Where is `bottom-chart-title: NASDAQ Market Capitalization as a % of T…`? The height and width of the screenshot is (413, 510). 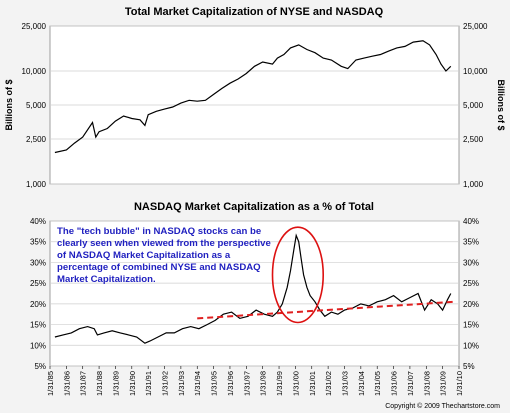 bottom-chart-title: NASDAQ Market Capitalization as a % of T… is located at coordinates (254, 207).